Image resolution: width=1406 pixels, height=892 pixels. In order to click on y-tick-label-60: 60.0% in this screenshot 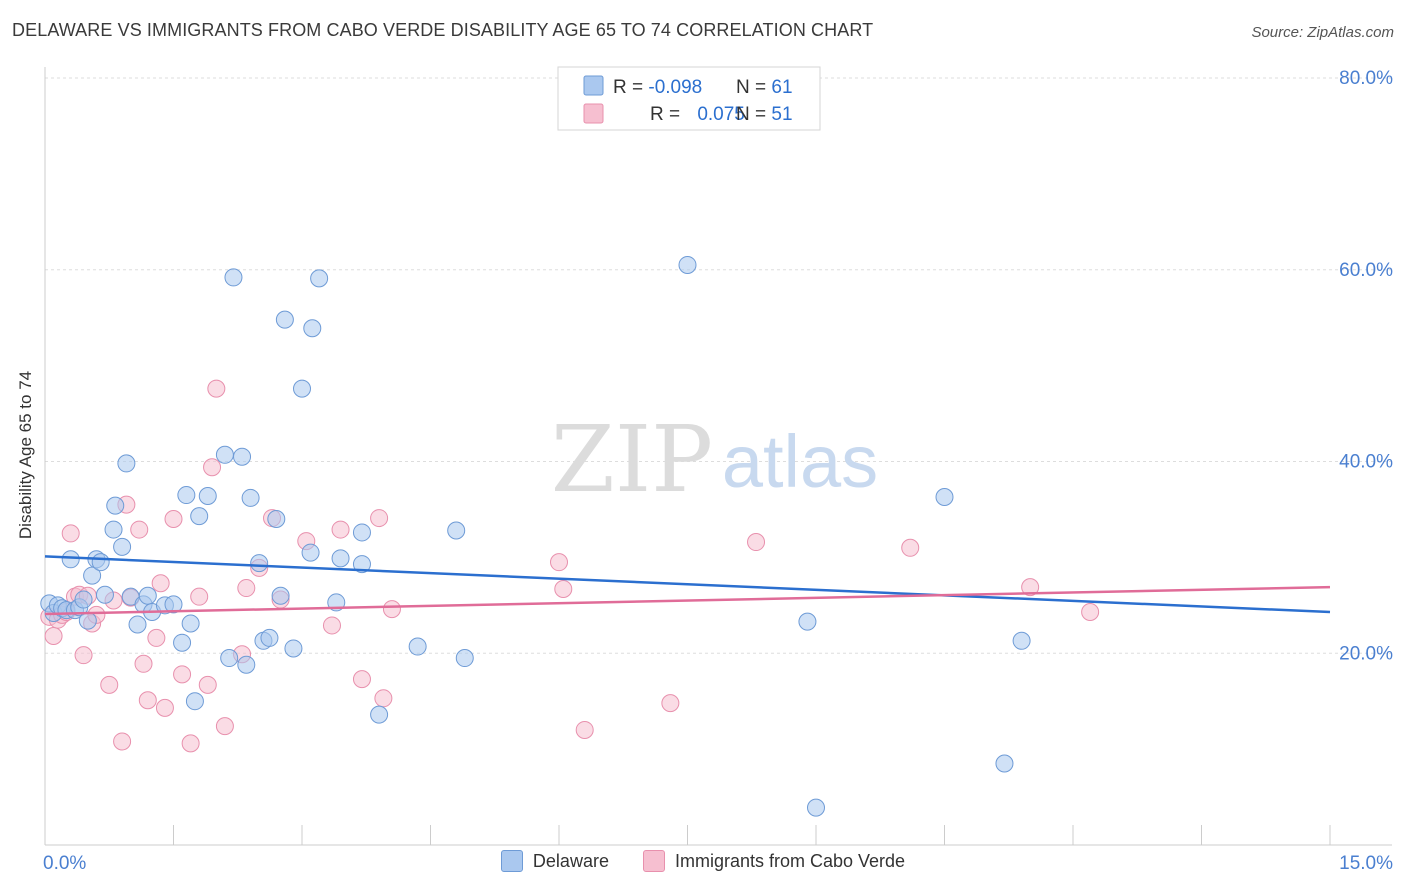, I will do `click(1366, 270)`.